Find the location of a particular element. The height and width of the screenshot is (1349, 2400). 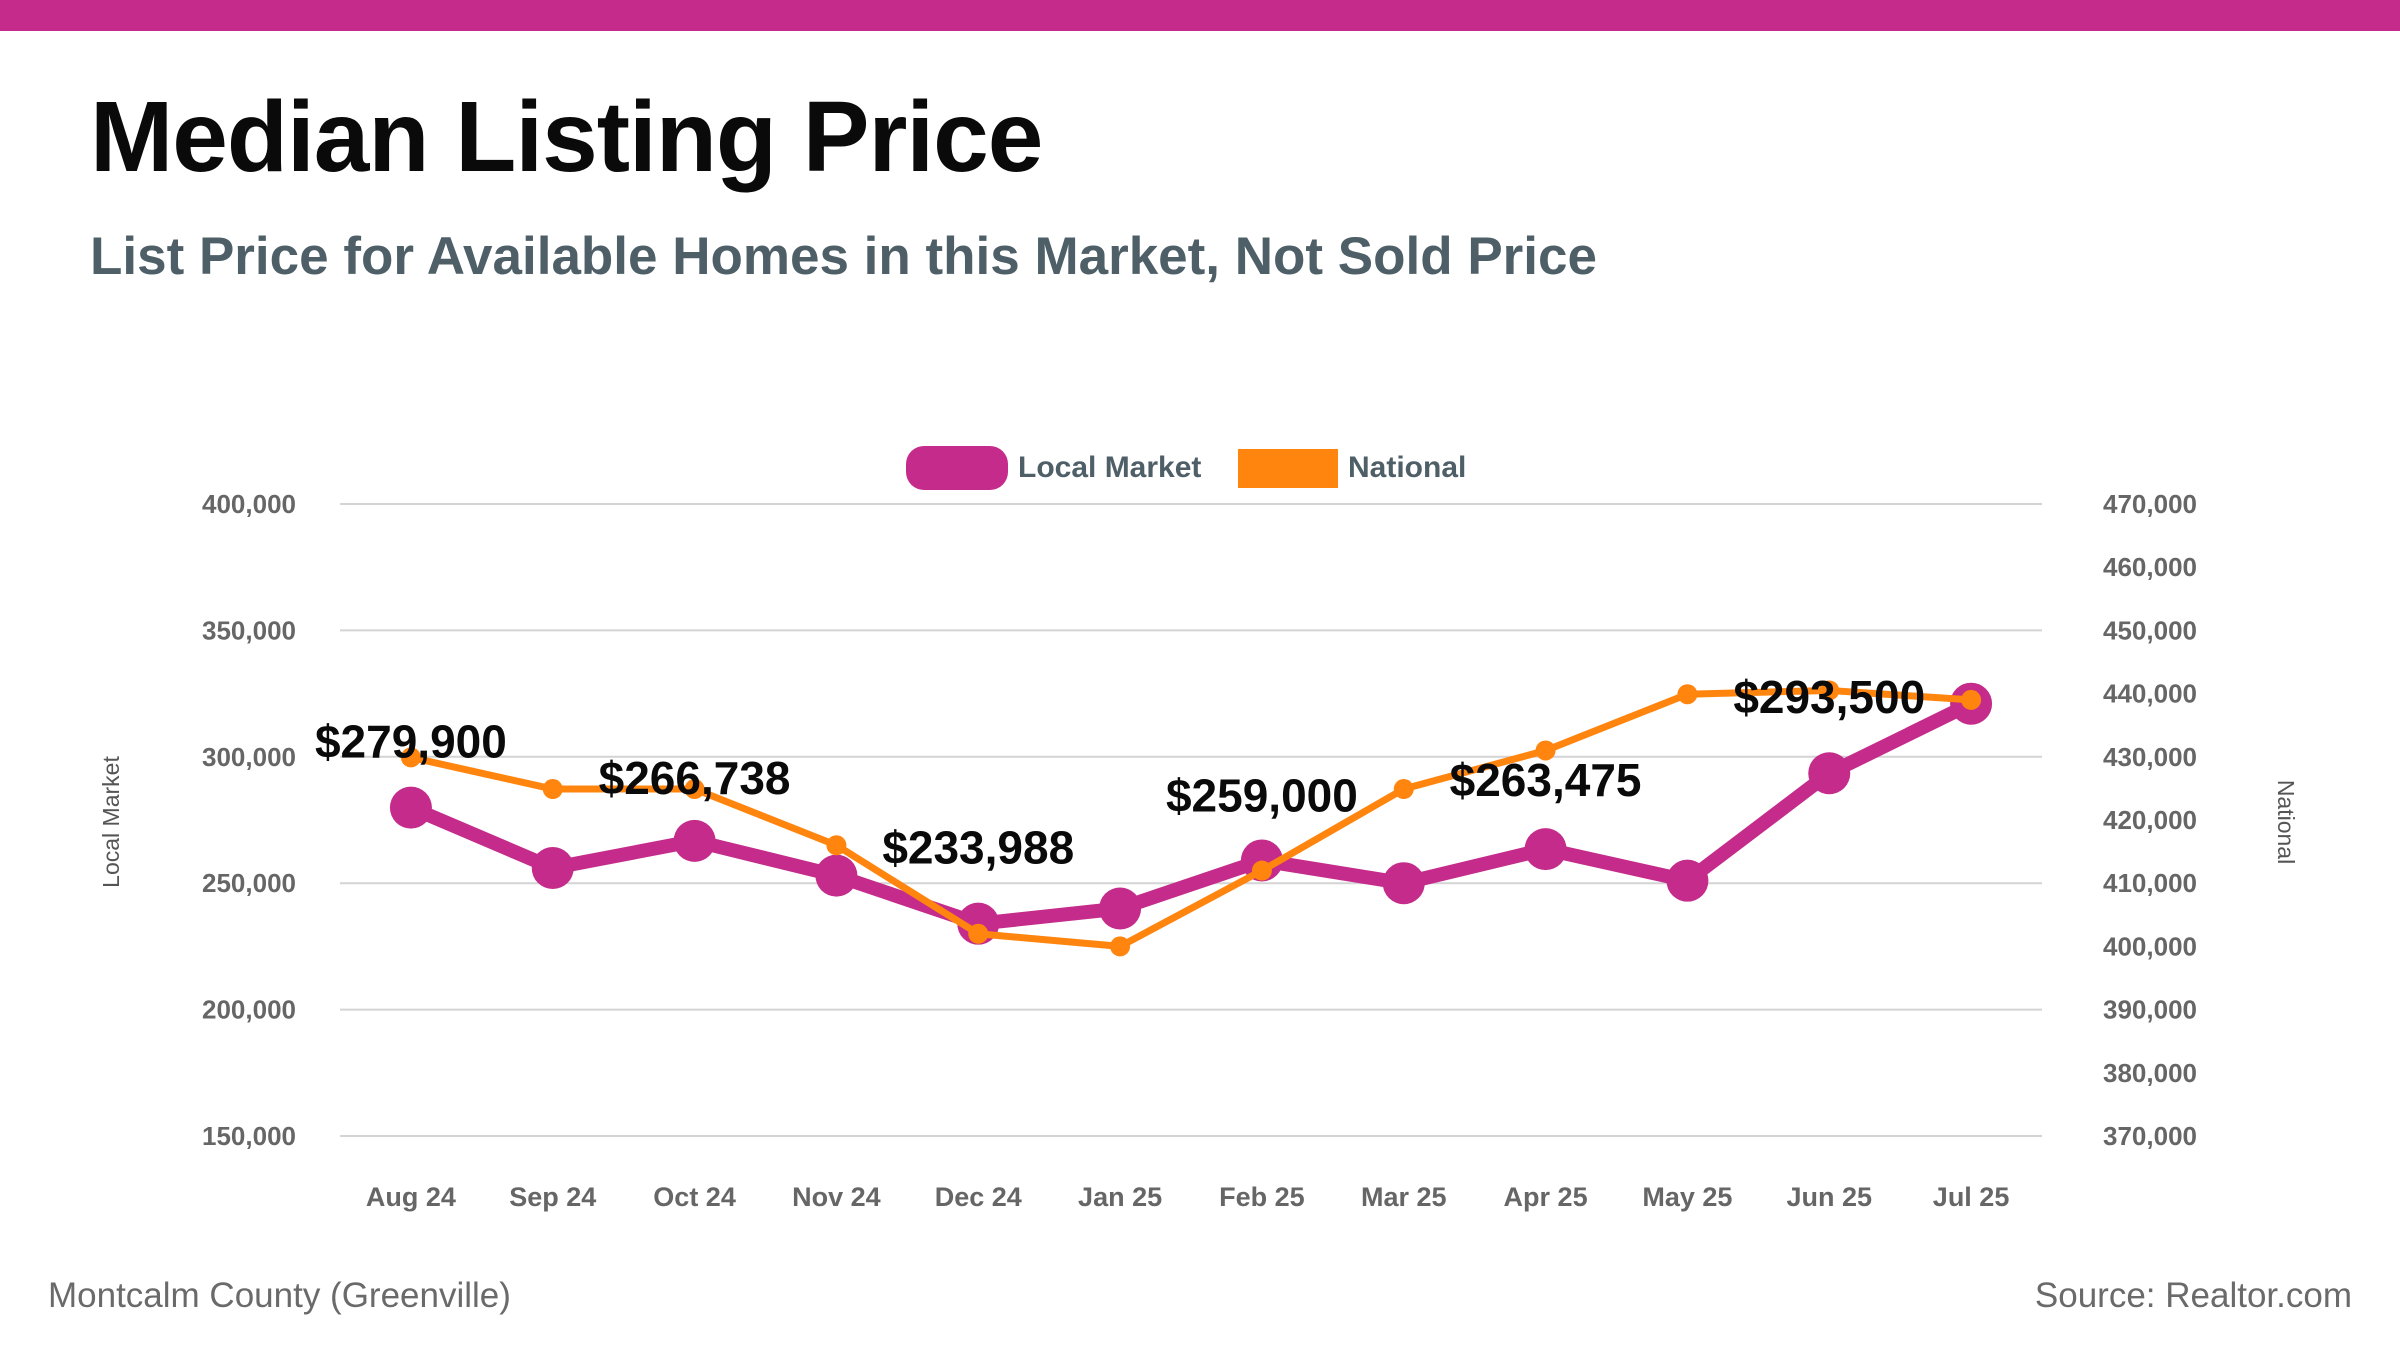

right-tick-label: 470,000 is located at coordinates (2150, 504).